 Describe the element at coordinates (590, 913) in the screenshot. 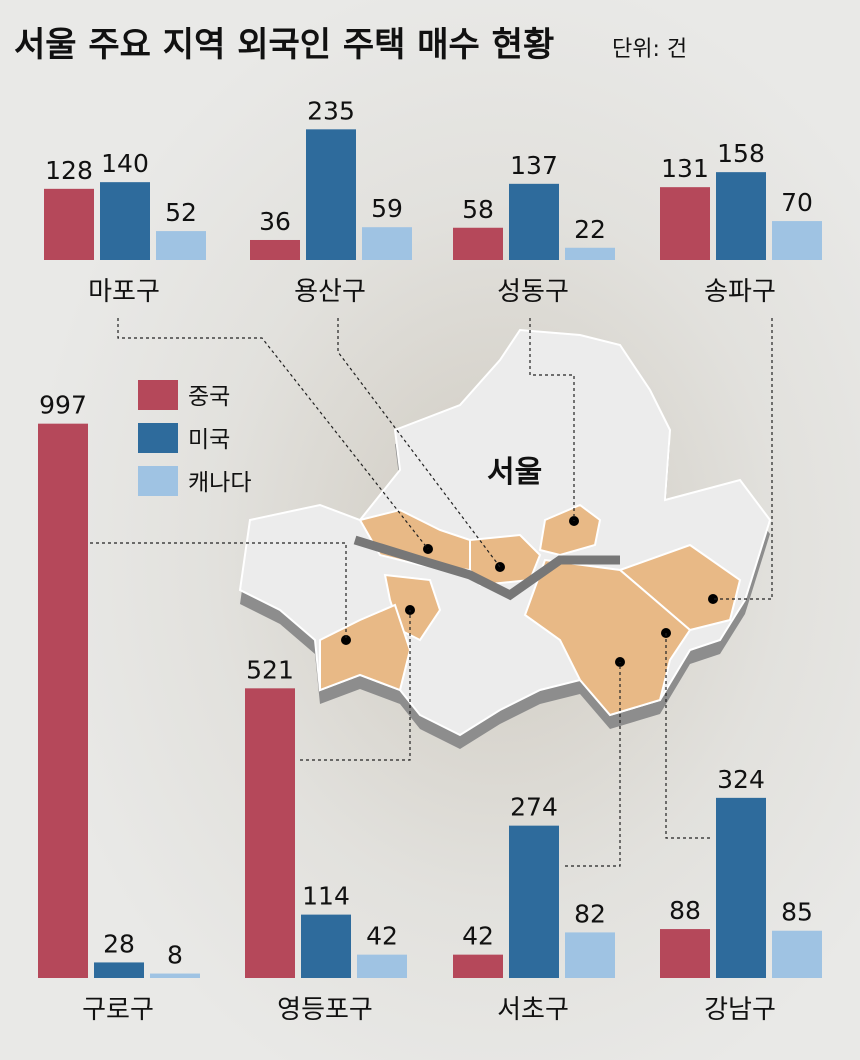

I see `value-label: 82` at that location.